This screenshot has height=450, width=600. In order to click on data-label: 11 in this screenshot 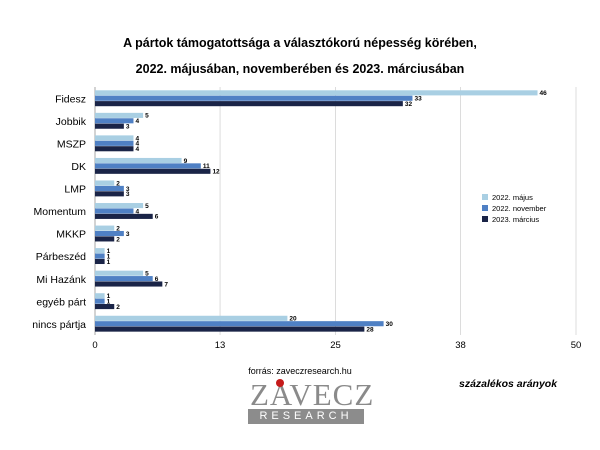, I will do `click(206, 166)`.